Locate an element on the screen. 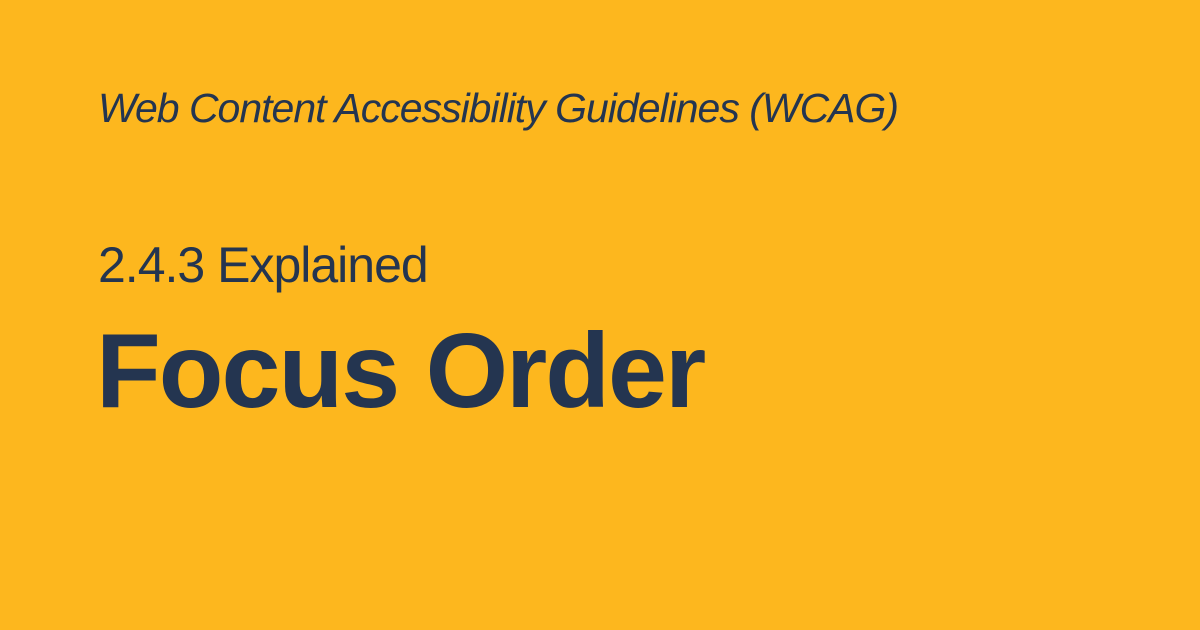 This screenshot has height=630, width=1200. card-section-label: 2.4.3 Explained is located at coordinates (263, 265).